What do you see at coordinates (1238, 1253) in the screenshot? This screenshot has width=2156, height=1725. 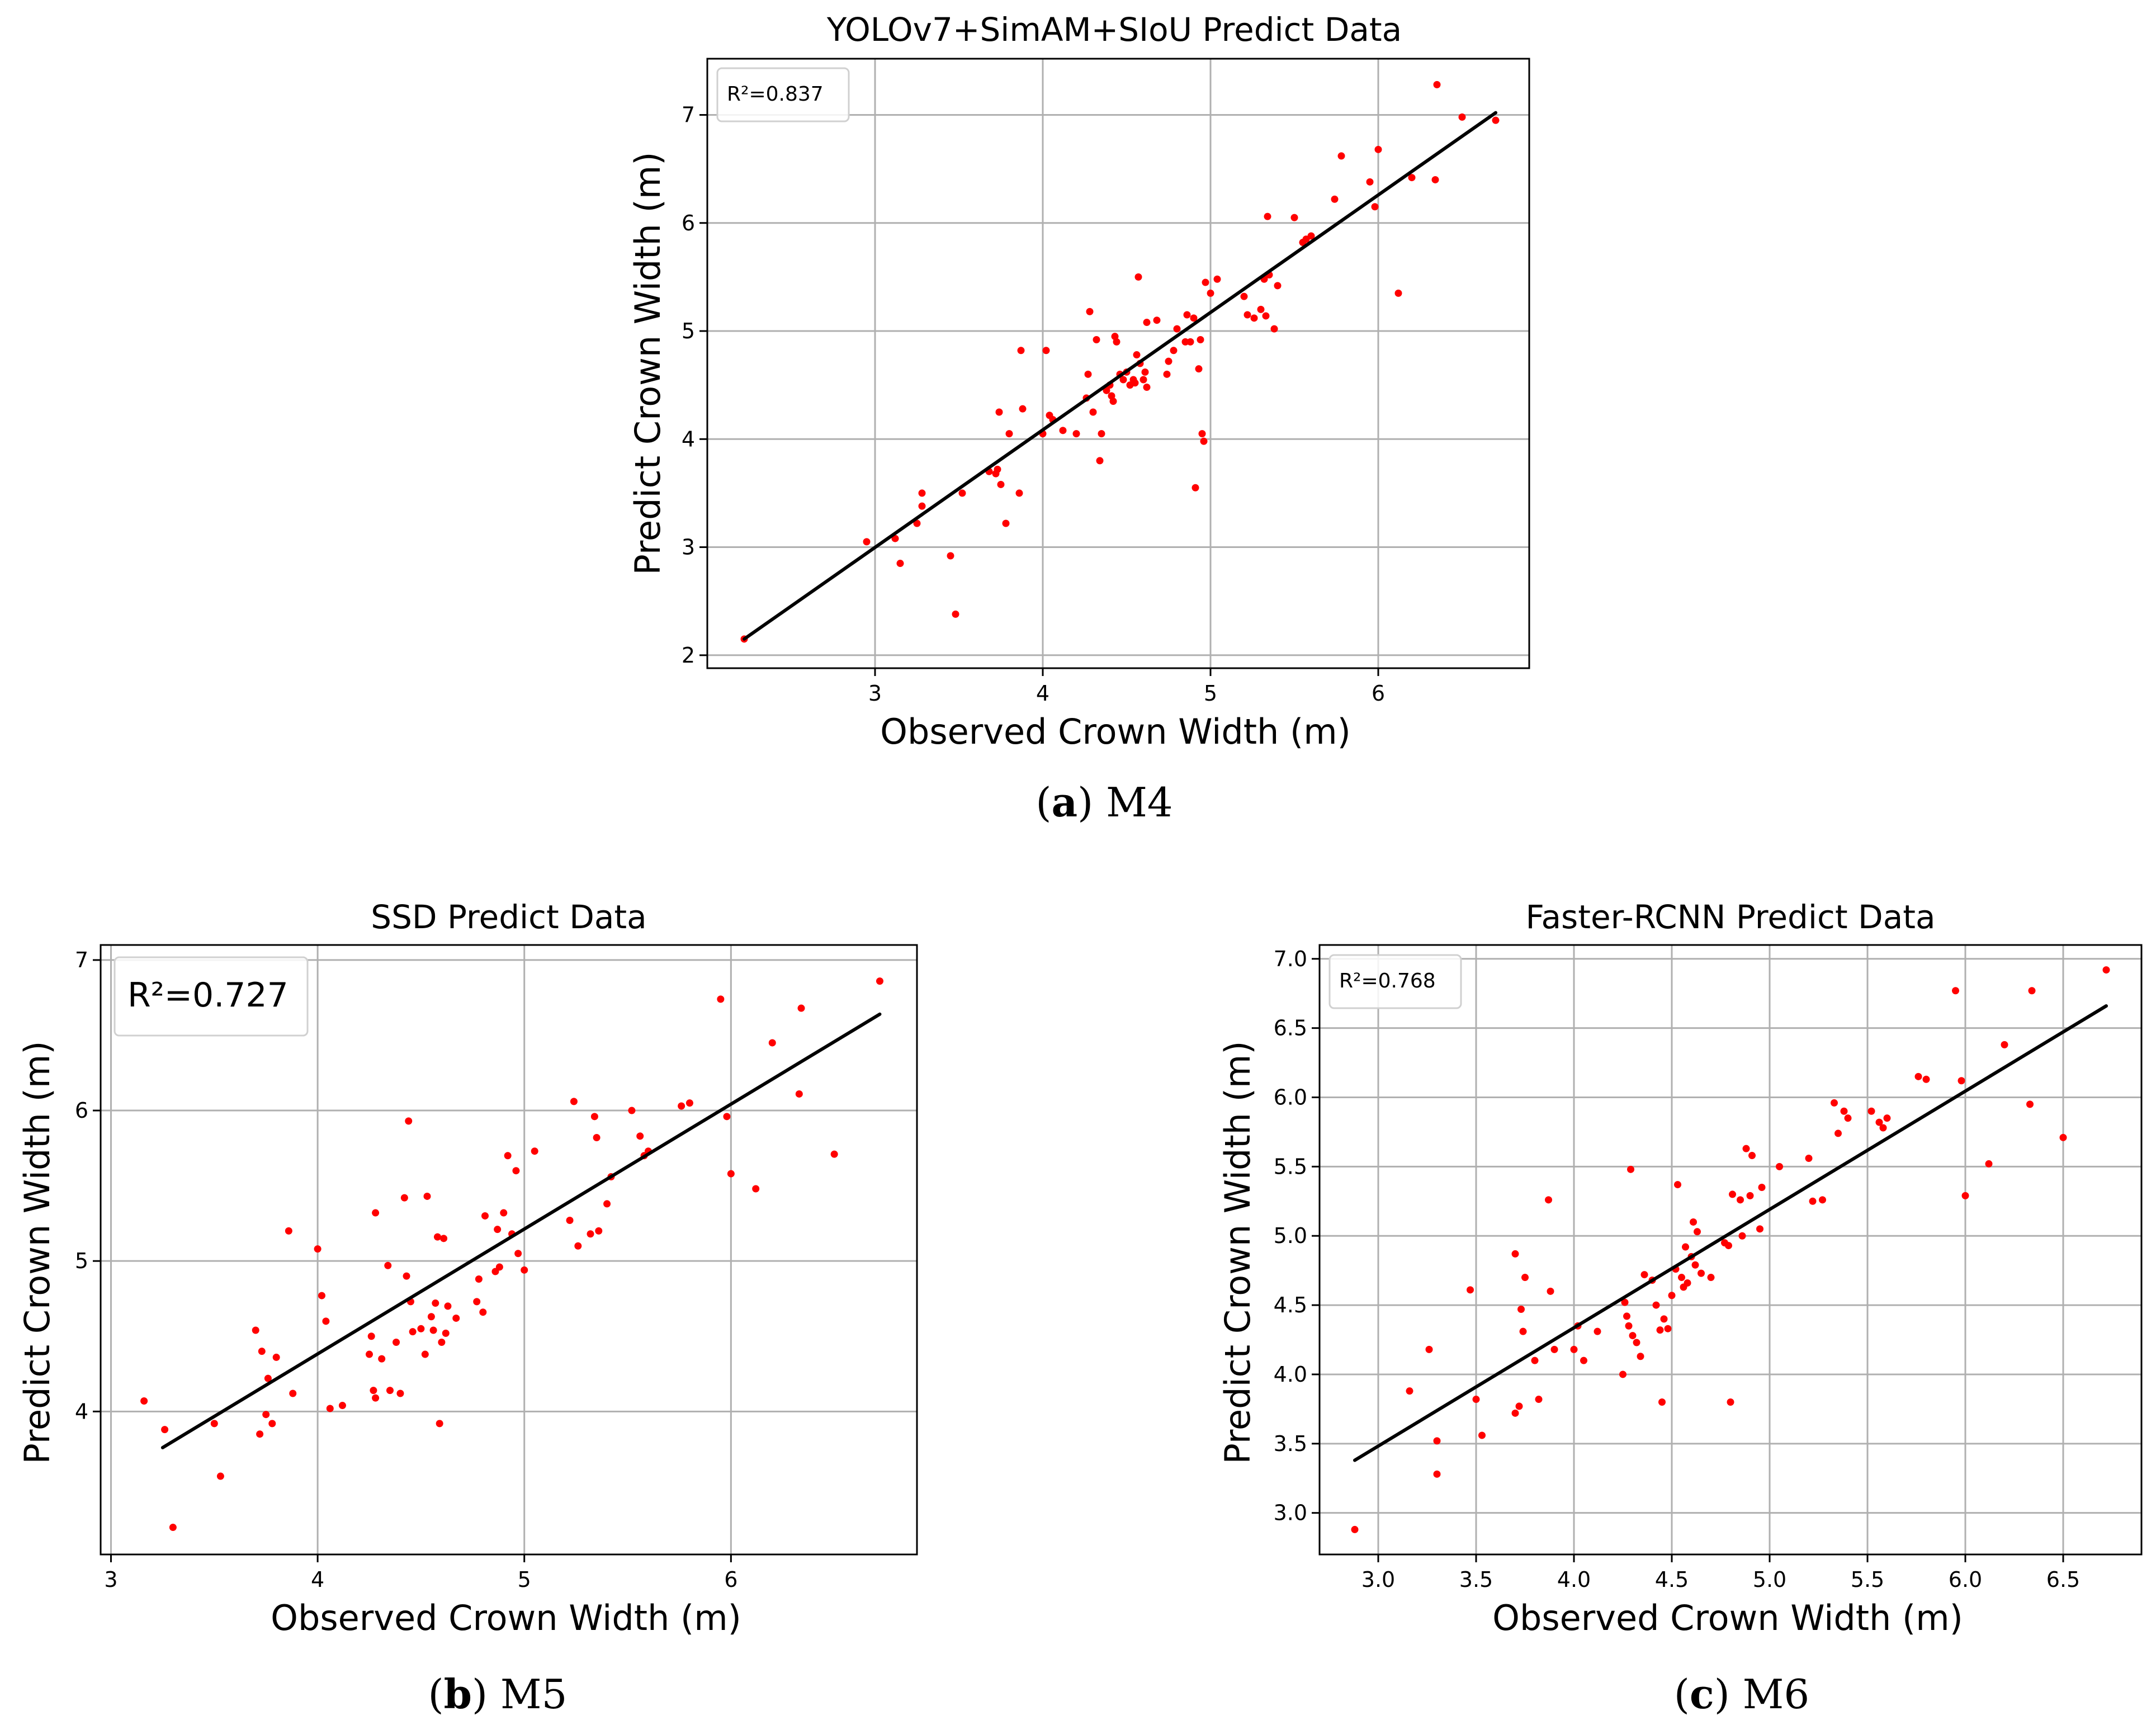 I see `y-axis-label-m6: Predict Crown Width (m)` at bounding box center [1238, 1253].